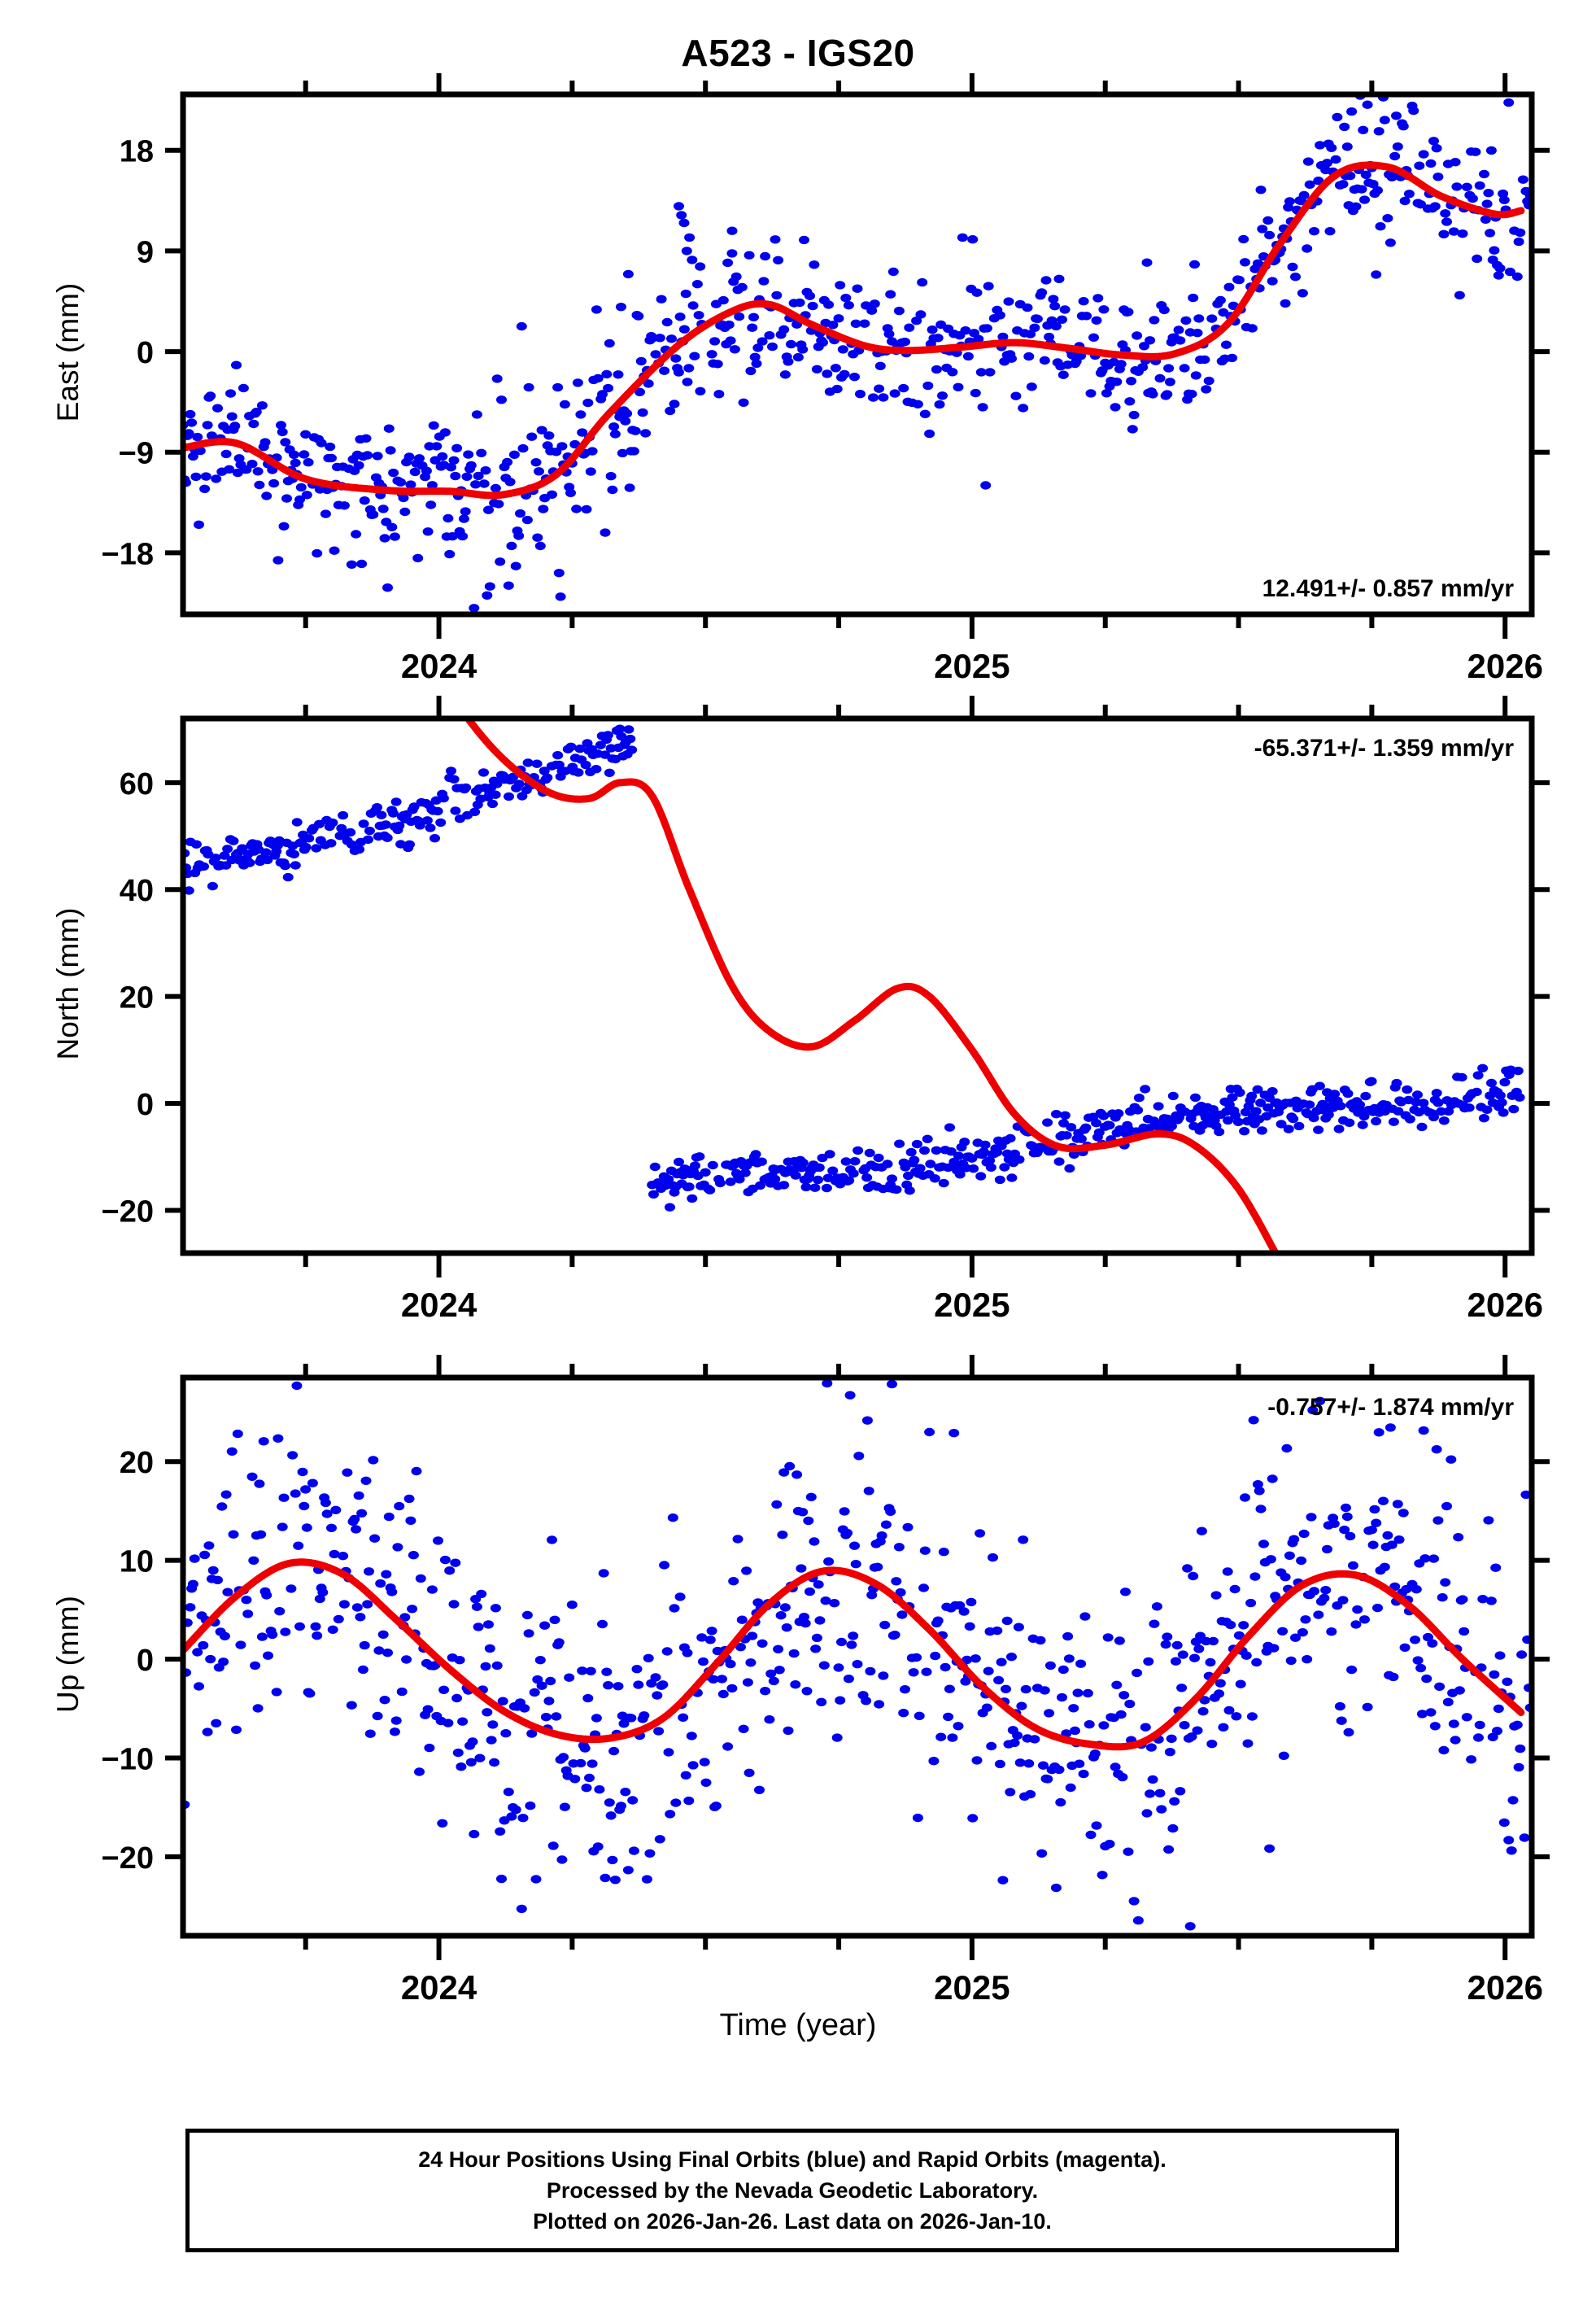 This screenshot has width=1596, height=2306. I want to click on ytick-label-north: 0, so click(145, 1105).